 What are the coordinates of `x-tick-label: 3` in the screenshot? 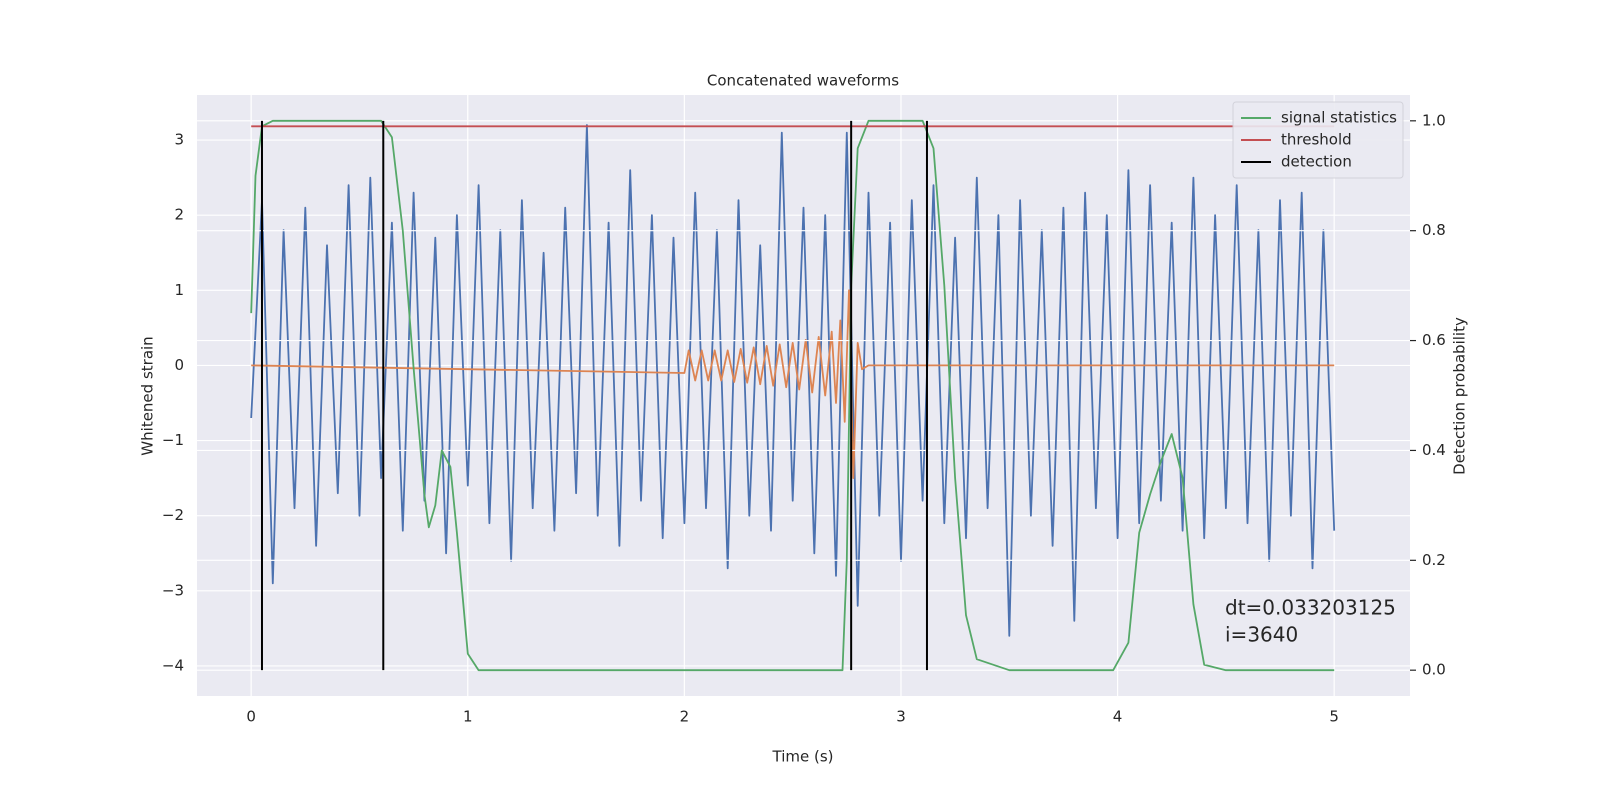 It's located at (901, 717).